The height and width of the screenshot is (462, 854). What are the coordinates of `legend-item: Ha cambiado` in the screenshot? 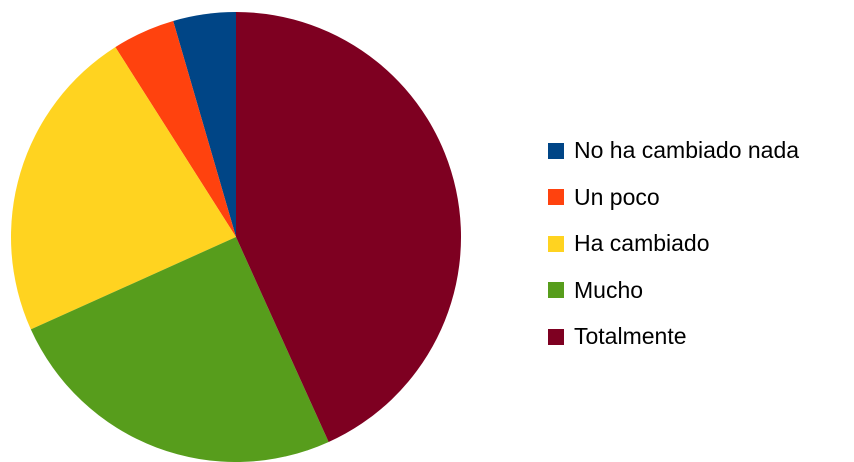 It's located at (673, 243).